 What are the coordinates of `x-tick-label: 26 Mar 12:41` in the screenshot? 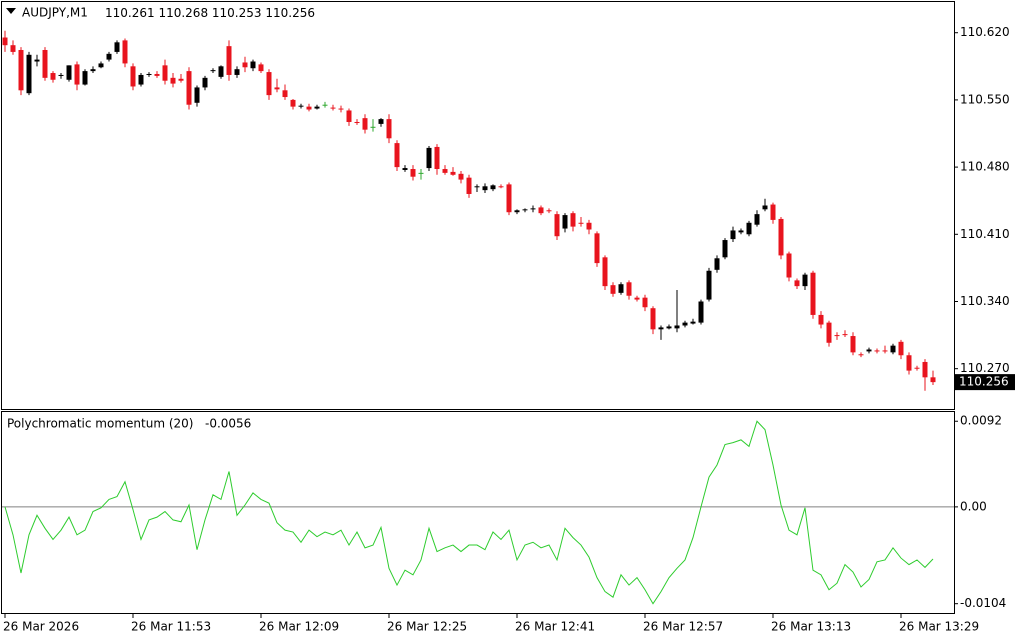 It's located at (555, 627).